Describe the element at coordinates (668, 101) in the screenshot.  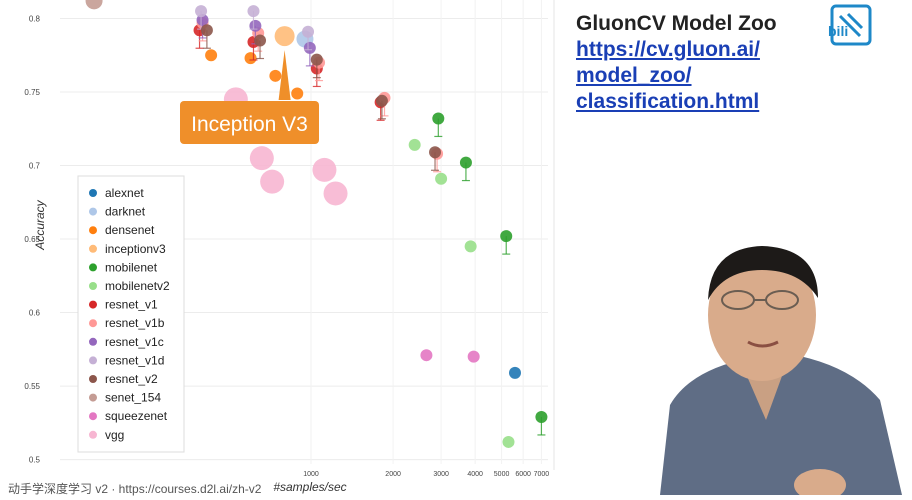
I see `model-zoo-link-line-3: classification.html` at that location.